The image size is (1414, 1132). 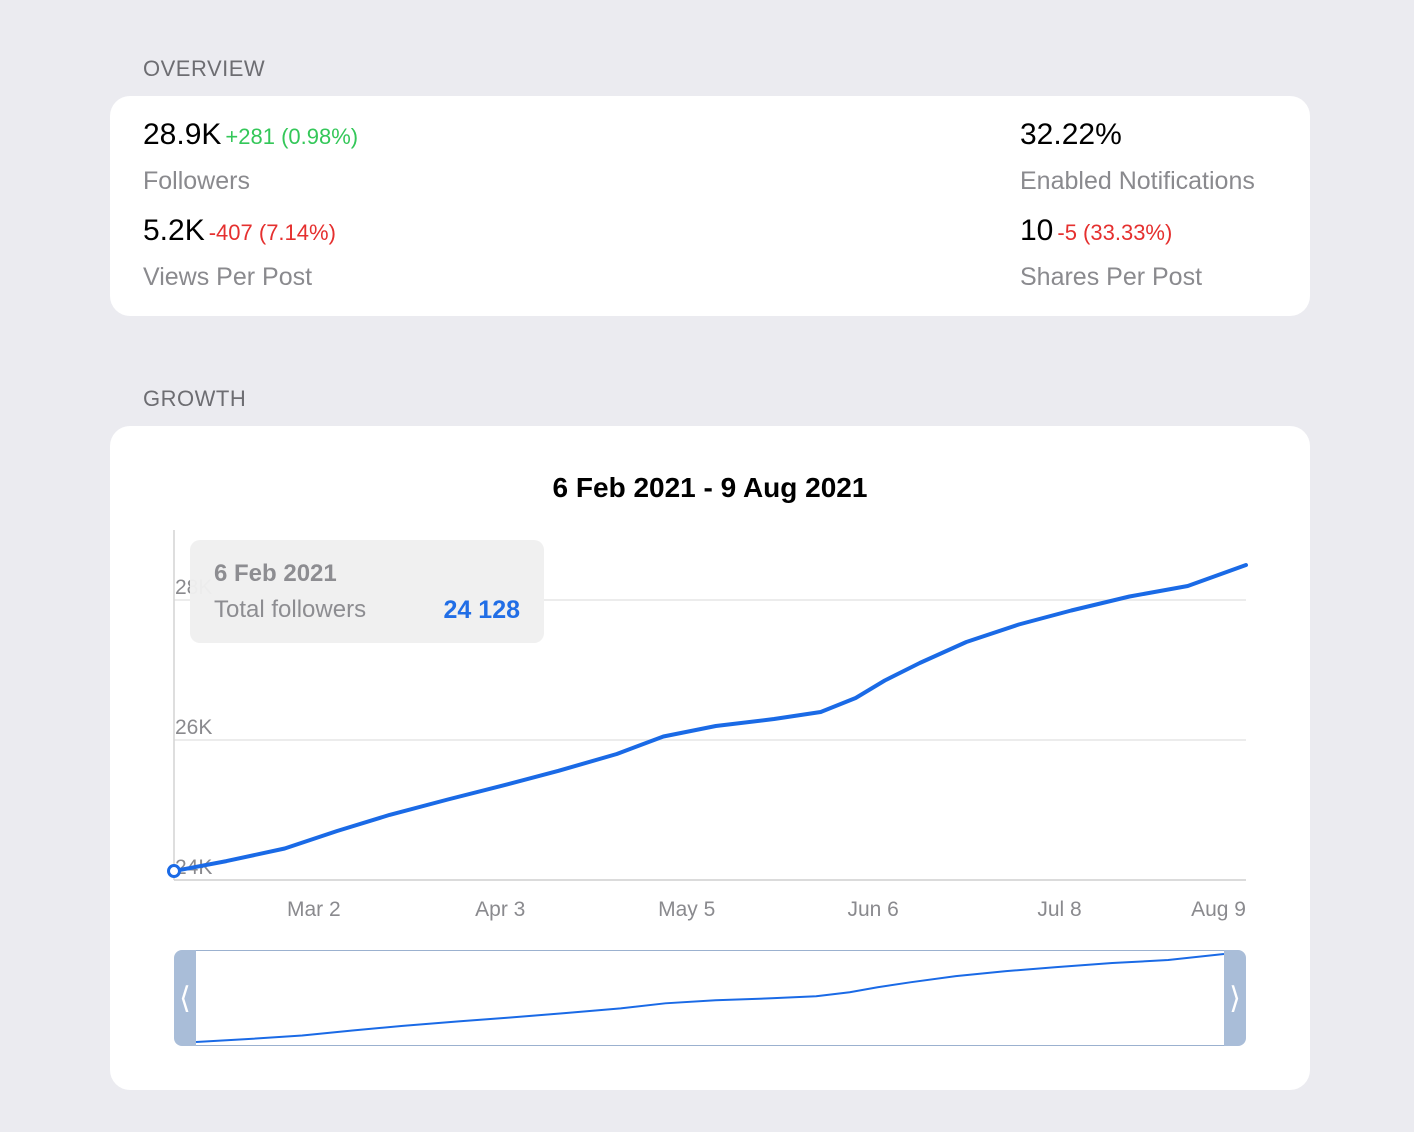 I want to click on navigator-left-handle: ⟨, so click(x=185, y=998).